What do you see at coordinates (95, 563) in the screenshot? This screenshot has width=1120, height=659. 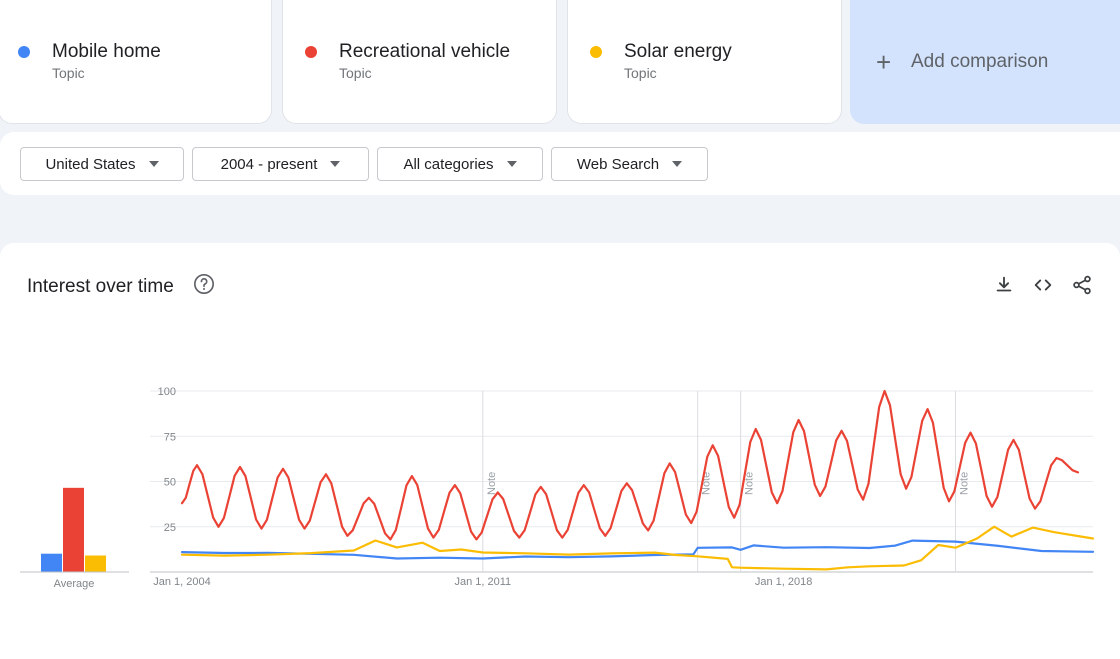 I see `average-bar-solar-energy` at bounding box center [95, 563].